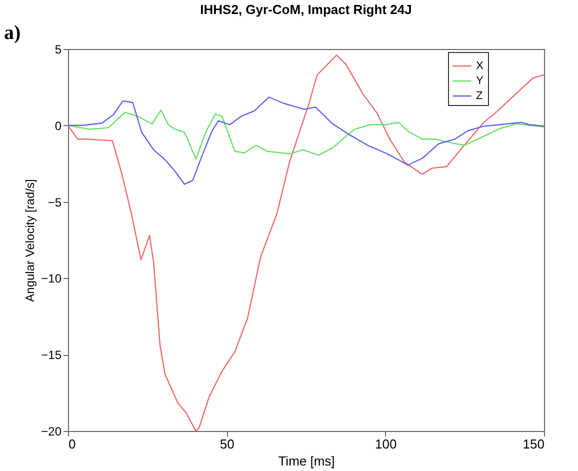  What do you see at coordinates (58, 125) in the screenshot?
I see `y-tick-label: 0` at bounding box center [58, 125].